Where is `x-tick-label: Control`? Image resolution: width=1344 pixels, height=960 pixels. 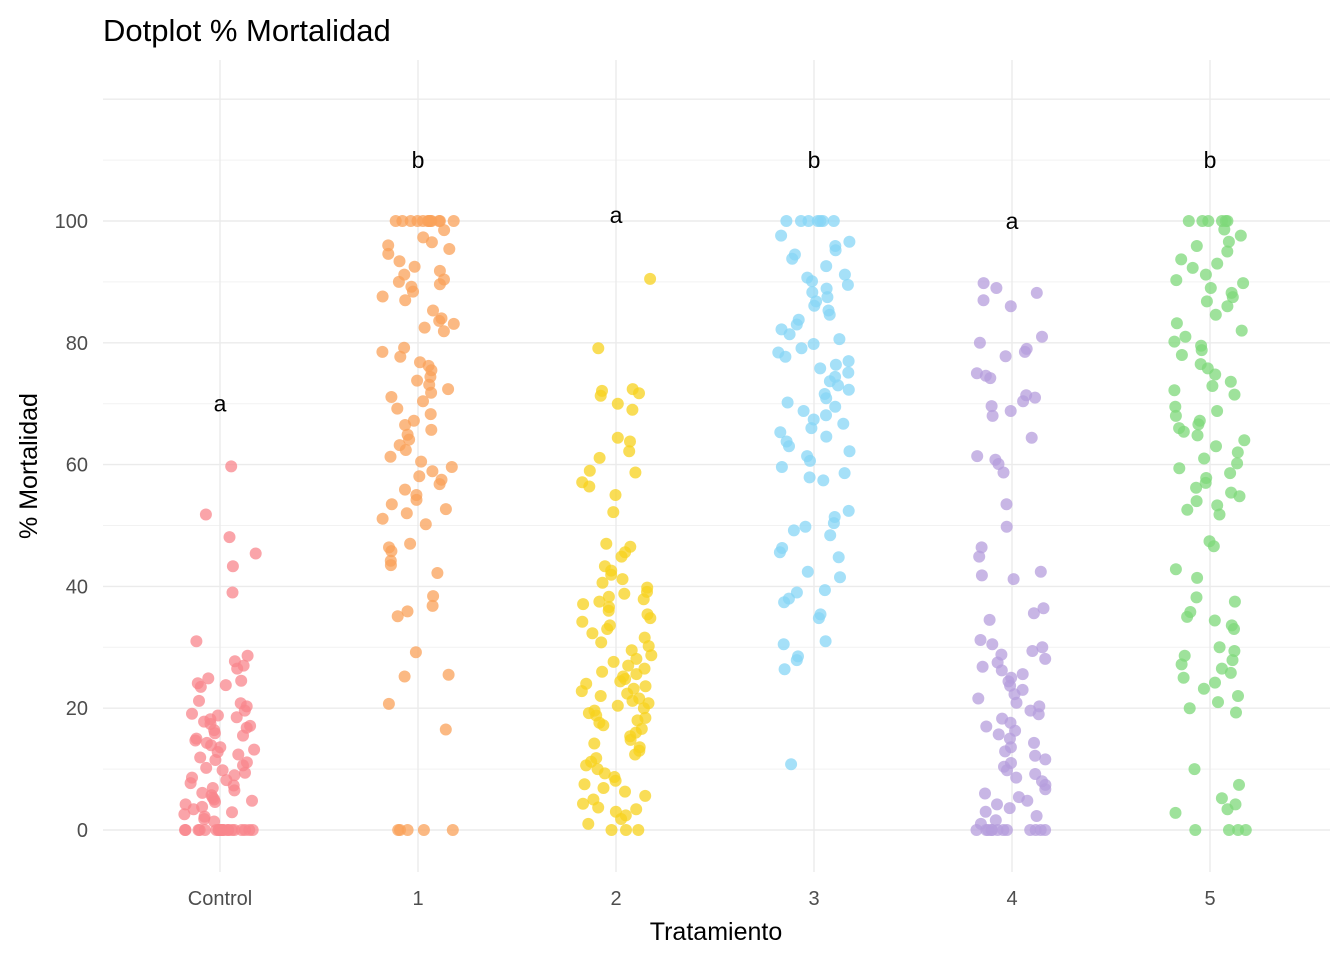 x-tick-label: Control is located at coordinates (220, 899).